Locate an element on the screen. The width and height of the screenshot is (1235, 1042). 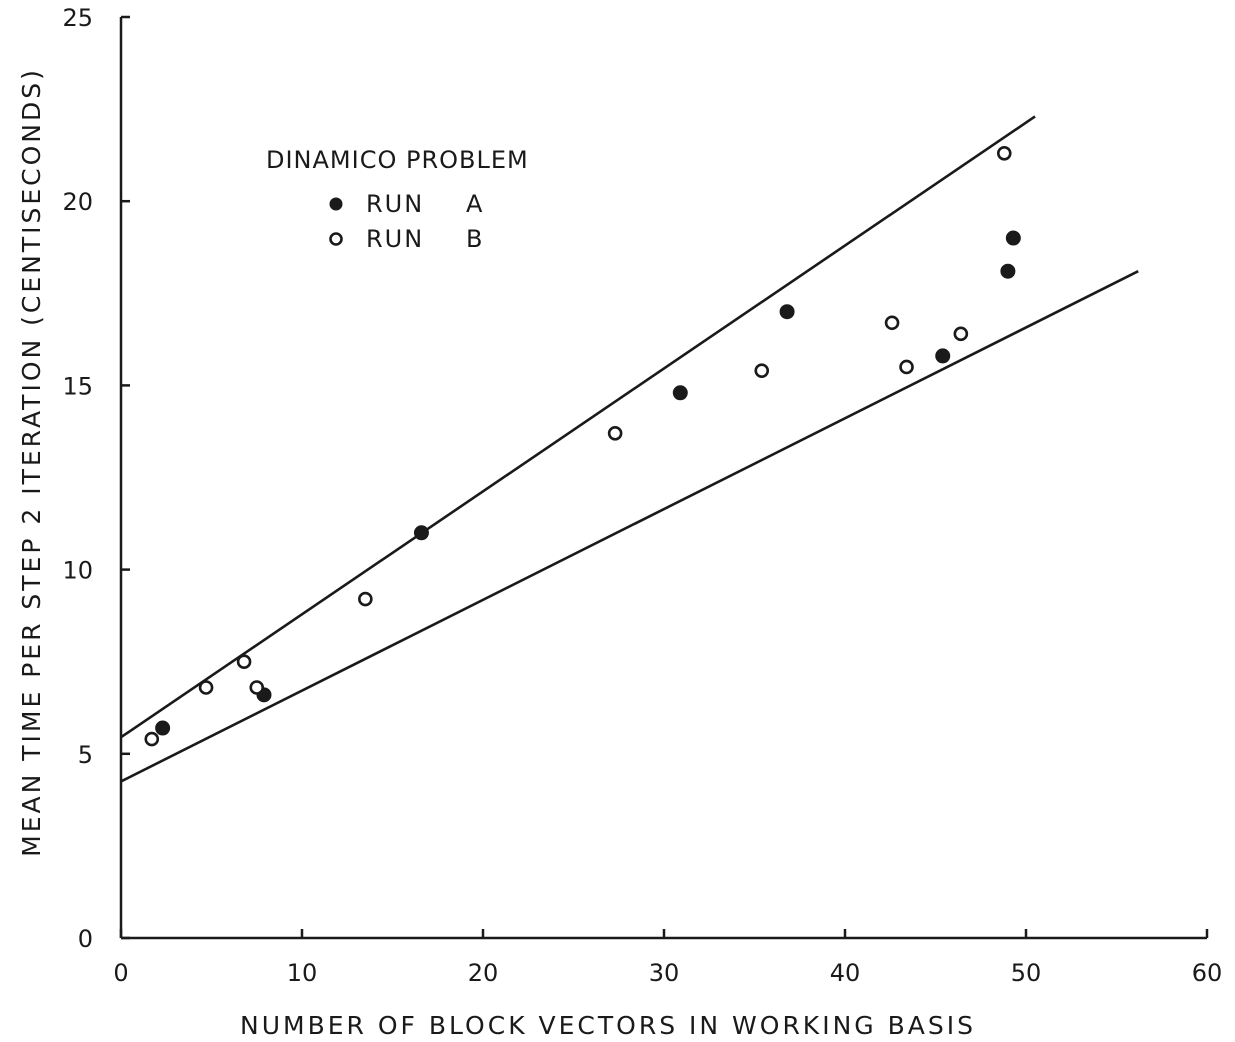
legend-marker-run-b is located at coordinates (336, 239).